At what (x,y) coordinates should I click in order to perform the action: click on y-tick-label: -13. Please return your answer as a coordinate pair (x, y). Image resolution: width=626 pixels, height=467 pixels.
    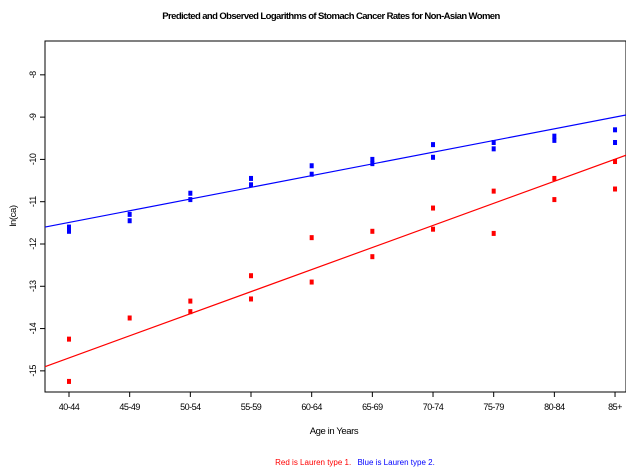
    Looking at the image, I should click on (33, 286).